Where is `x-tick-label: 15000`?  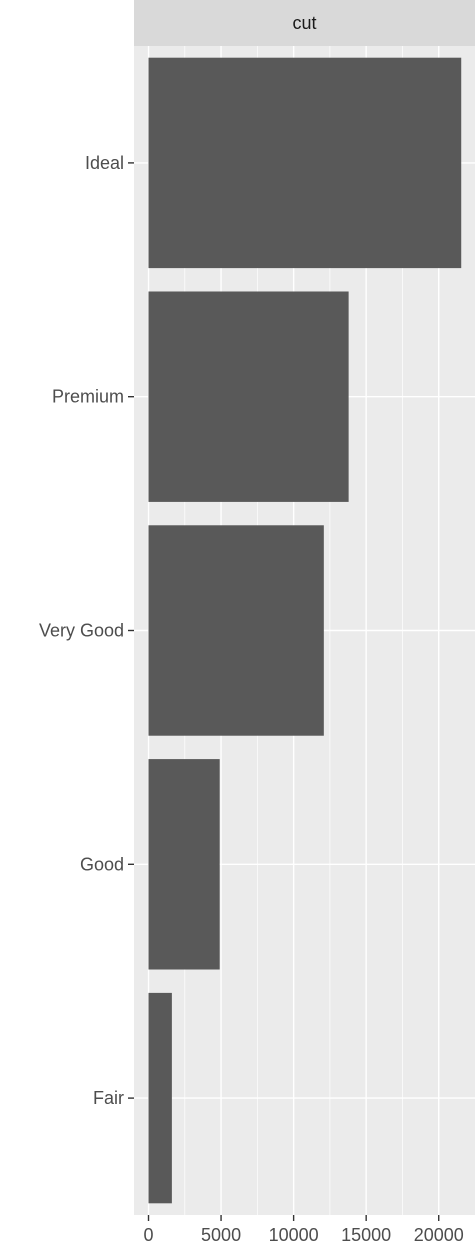 x-tick-label: 15000 is located at coordinates (366, 1235).